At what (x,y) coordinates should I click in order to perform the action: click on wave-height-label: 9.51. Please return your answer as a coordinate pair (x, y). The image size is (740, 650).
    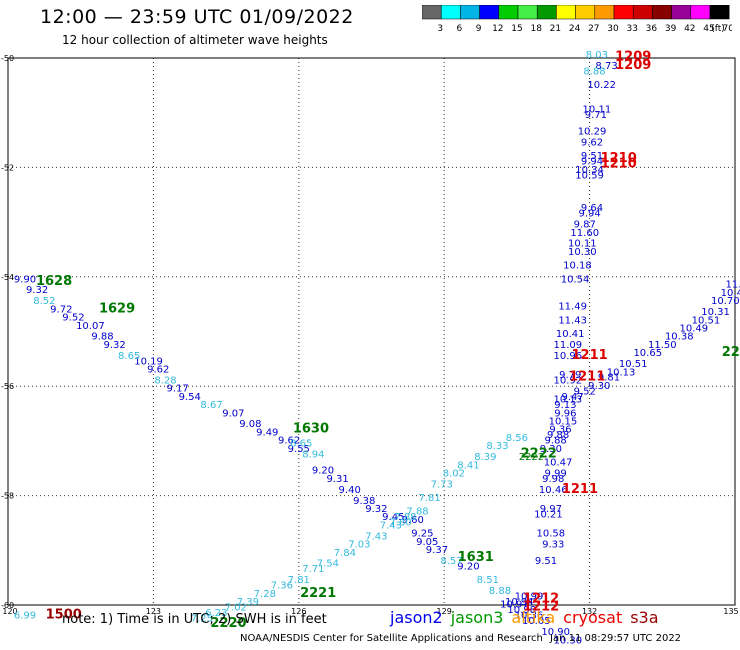
    Looking at the image, I should click on (592, 156).